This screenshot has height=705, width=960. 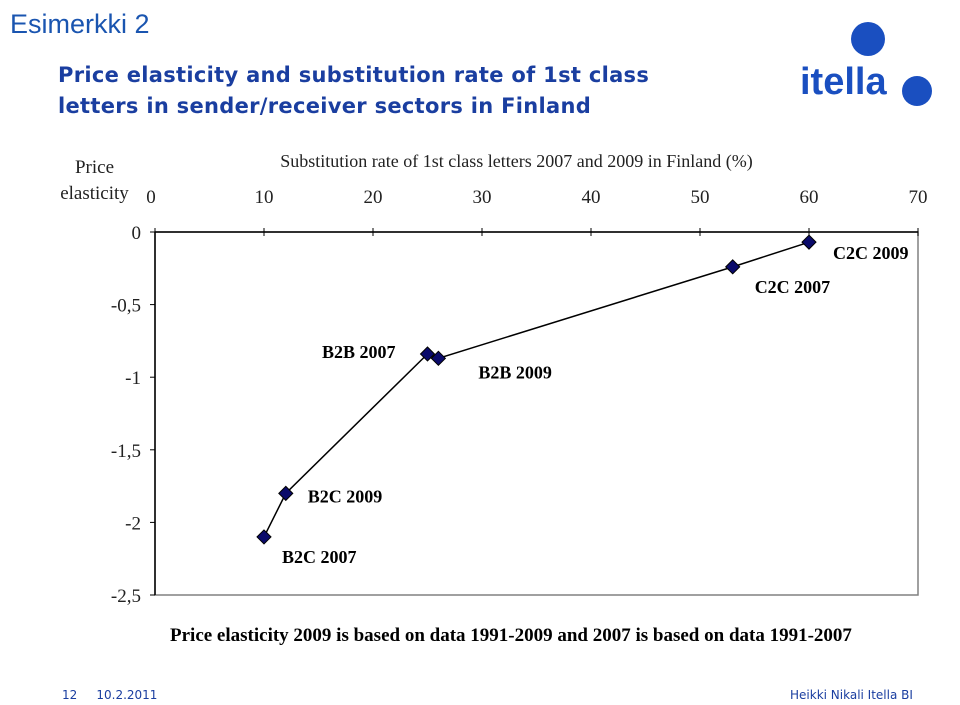 I want to click on data-point-label: B2C 2007, so click(x=319, y=557).